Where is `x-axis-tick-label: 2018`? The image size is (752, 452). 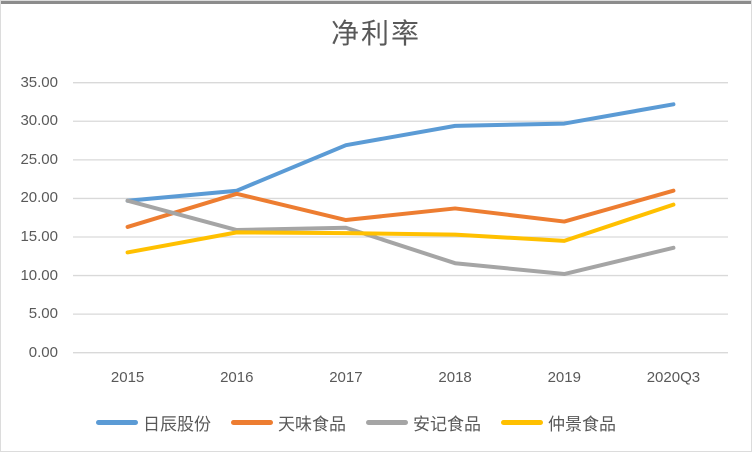
x-axis-tick-label: 2018 is located at coordinates (455, 377).